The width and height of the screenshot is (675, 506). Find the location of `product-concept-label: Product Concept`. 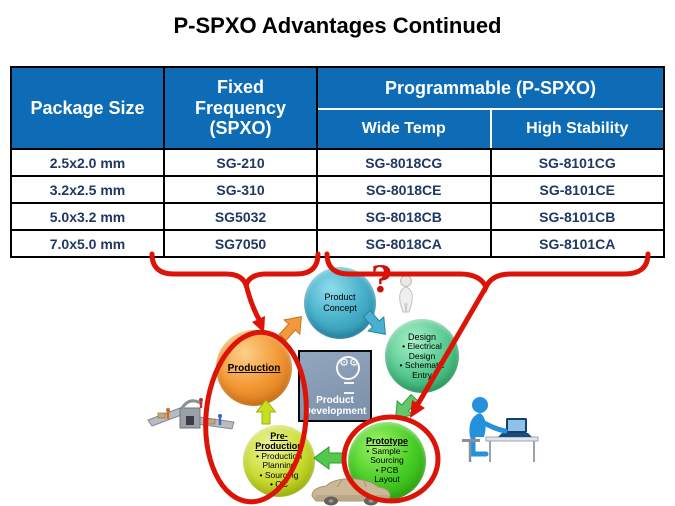

product-concept-label: Product Concept is located at coordinates (340, 302).